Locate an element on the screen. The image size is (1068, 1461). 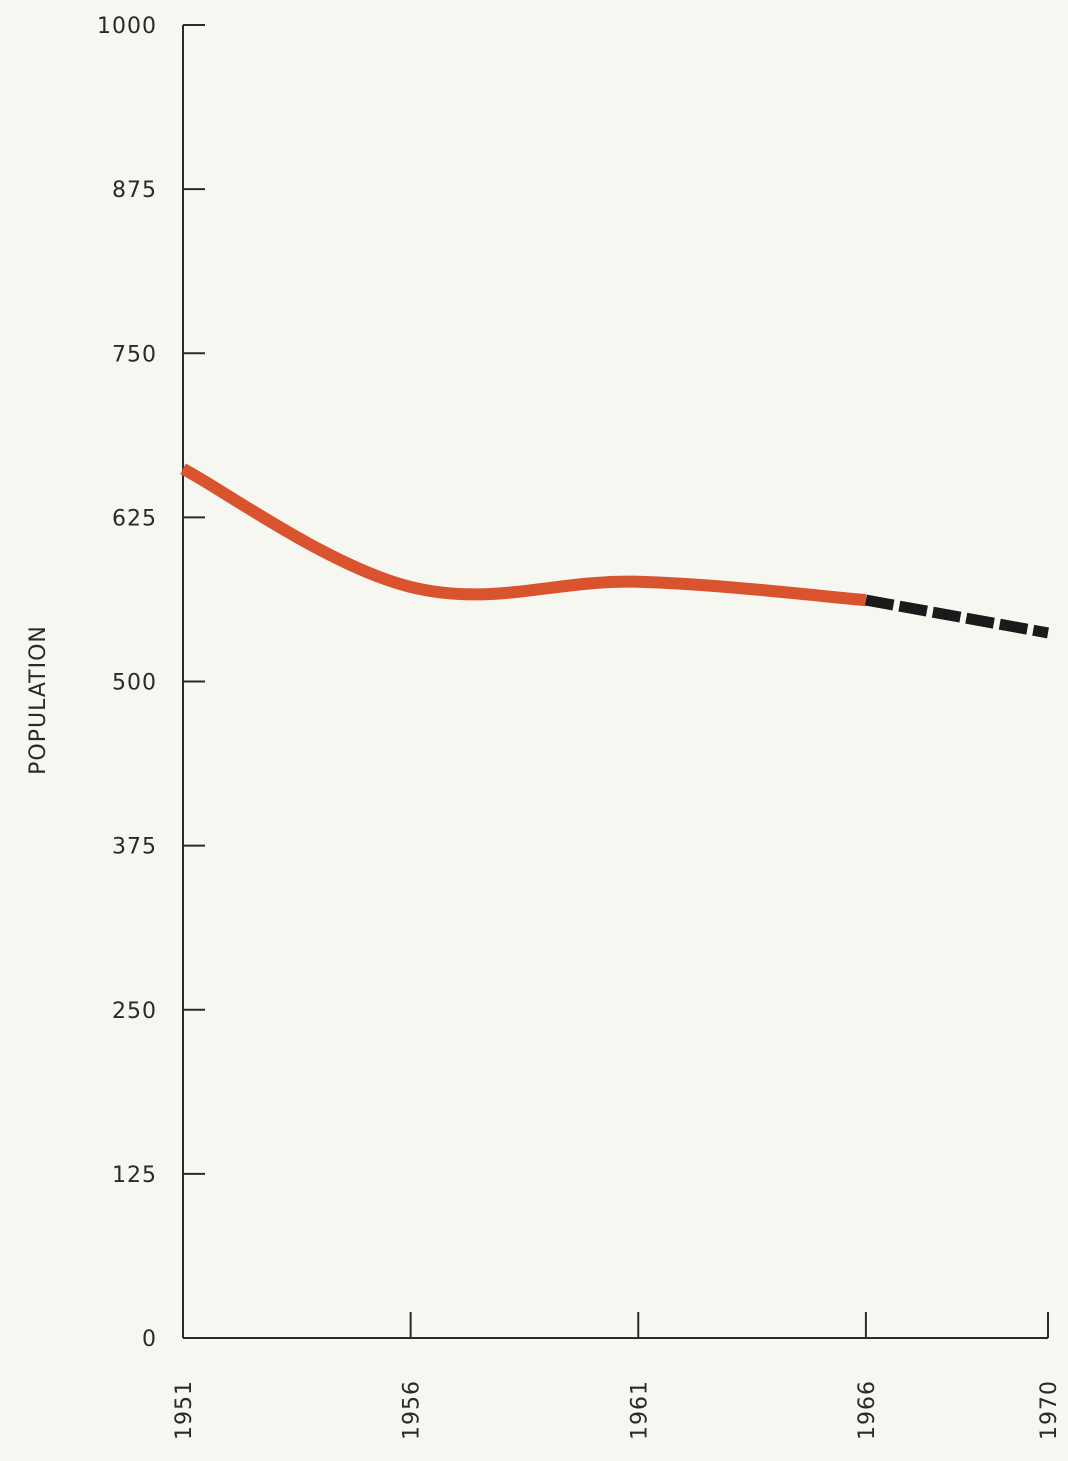
y-axis: 0 125 250 375 500 625 750 875 1000 is located at coordinates (151, 683).